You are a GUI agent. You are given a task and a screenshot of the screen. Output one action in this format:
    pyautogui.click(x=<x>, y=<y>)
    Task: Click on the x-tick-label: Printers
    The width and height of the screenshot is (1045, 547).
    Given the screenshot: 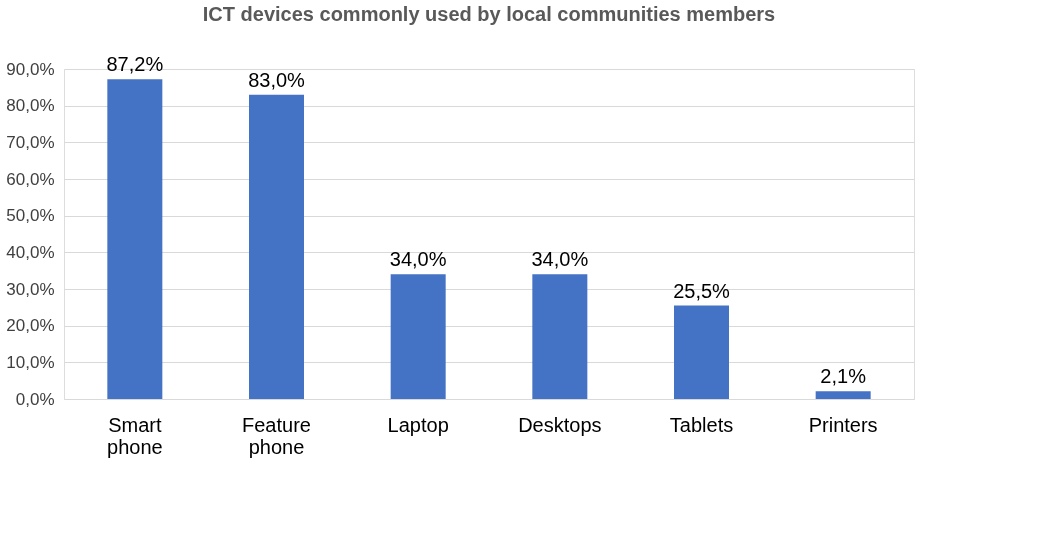 What is the action you would take?
    pyautogui.click(x=843, y=424)
    